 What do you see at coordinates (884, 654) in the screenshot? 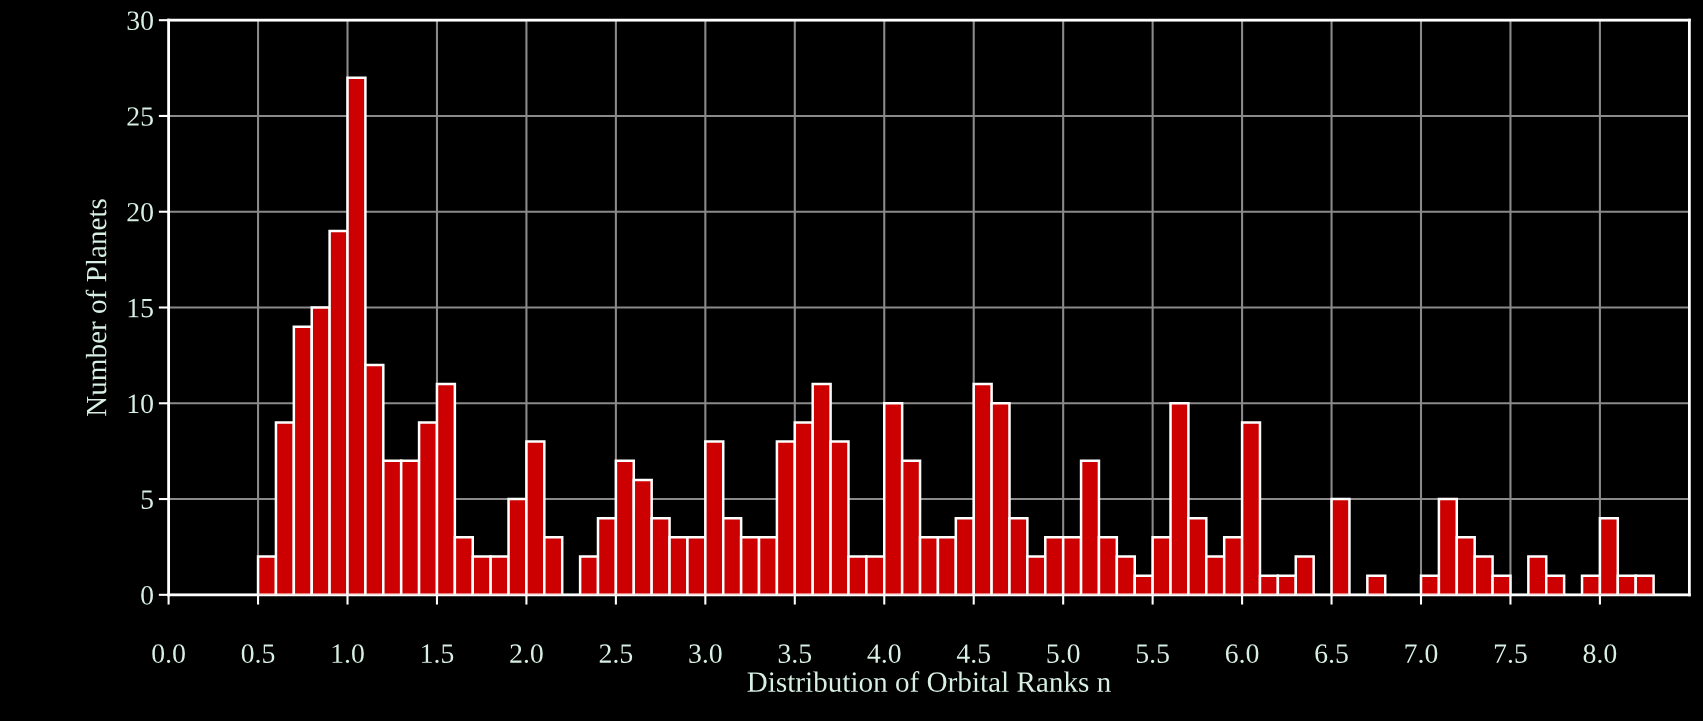
I see `x-tick-label: 4.0` at bounding box center [884, 654].